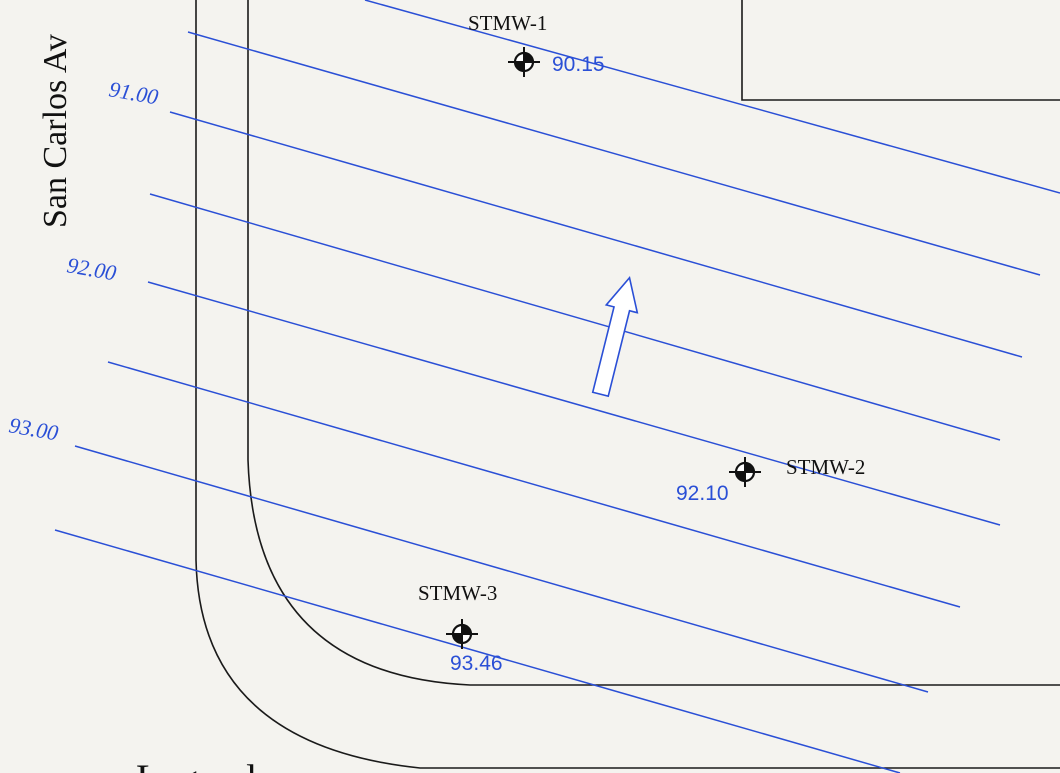 This screenshot has height=773, width=1060. I want to click on flow-direction-arrow-icon, so click(615, 337).